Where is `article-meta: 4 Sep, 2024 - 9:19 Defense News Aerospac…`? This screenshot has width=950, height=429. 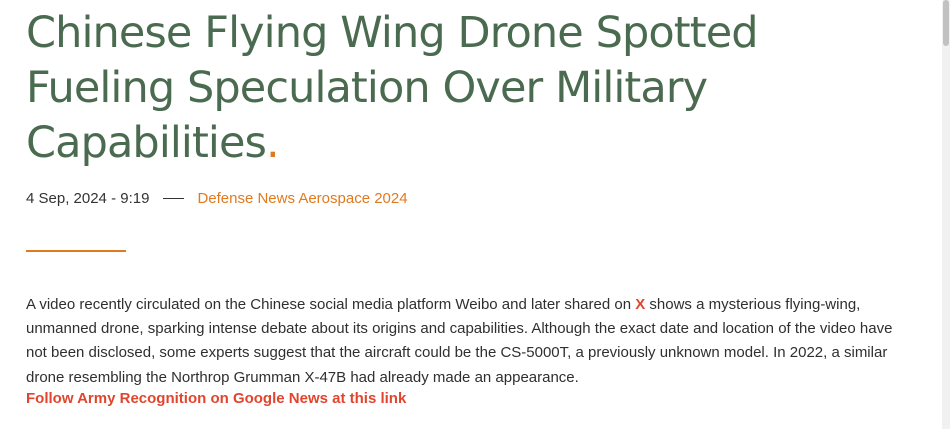
article-meta: 4 Sep, 2024 - 9:19 Defense News Aerospac… is located at coordinates (217, 198).